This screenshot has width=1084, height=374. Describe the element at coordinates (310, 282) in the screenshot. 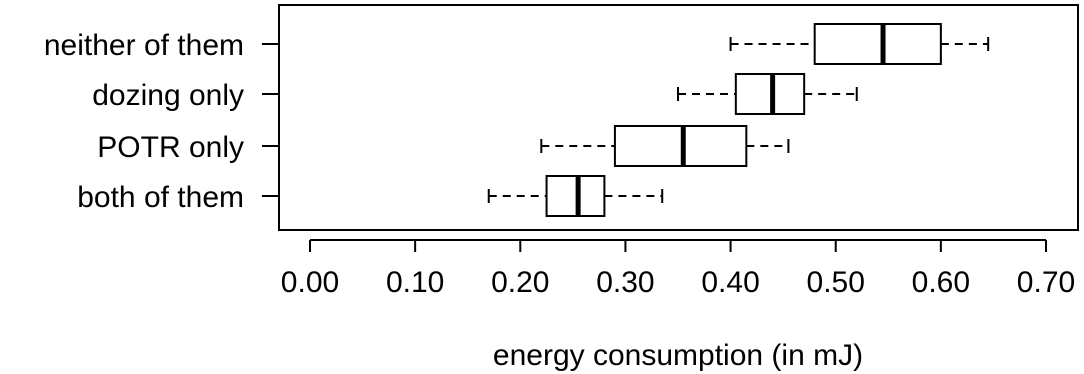

I see `x-tick-label: 0.00` at that location.